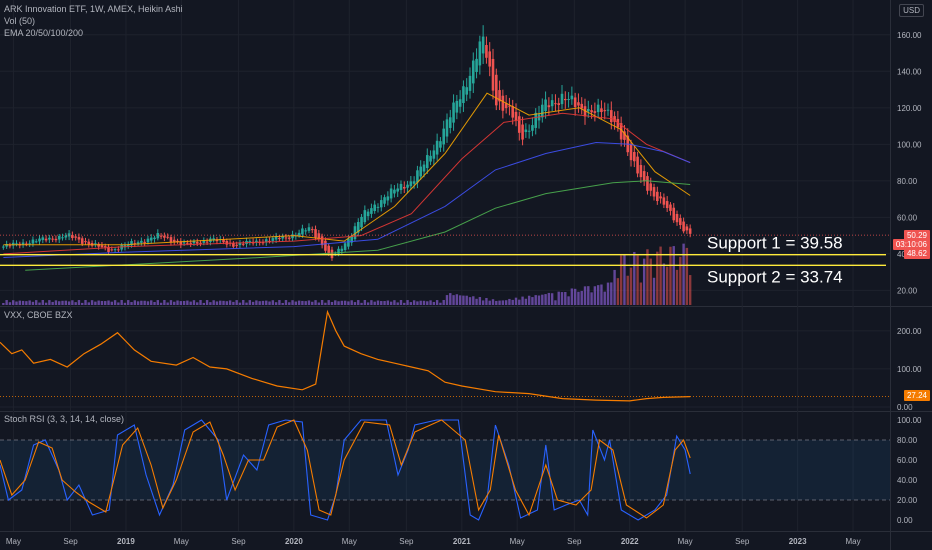 The image size is (932, 550). I want to click on currency-badge: USD, so click(911, 10).